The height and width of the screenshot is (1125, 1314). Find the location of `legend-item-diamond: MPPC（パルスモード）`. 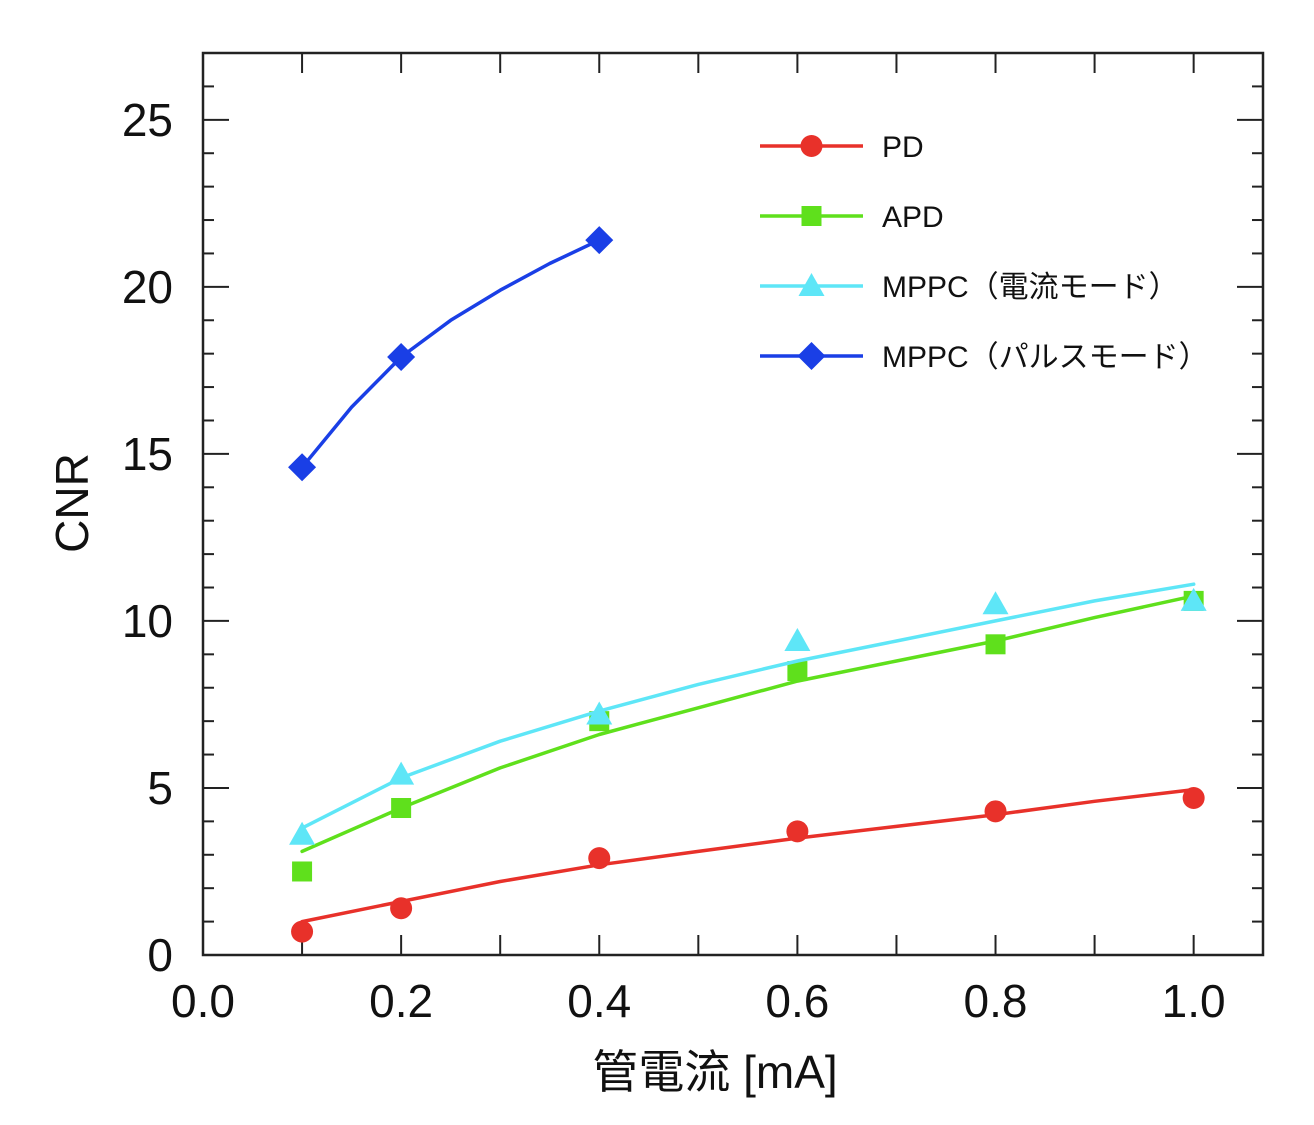

legend-item-diamond: MPPC（パルスモード） is located at coordinates (984, 357).